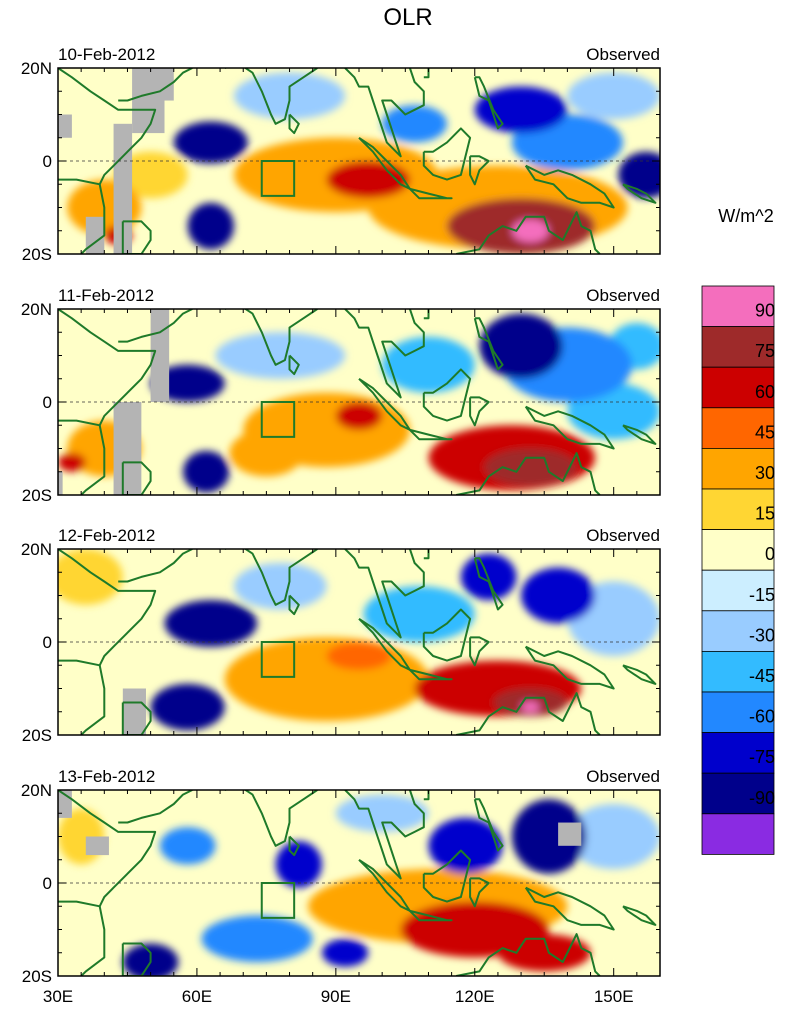  Describe the element at coordinates (762, 757) in the screenshot. I see `colorbar-label: -75` at that location.